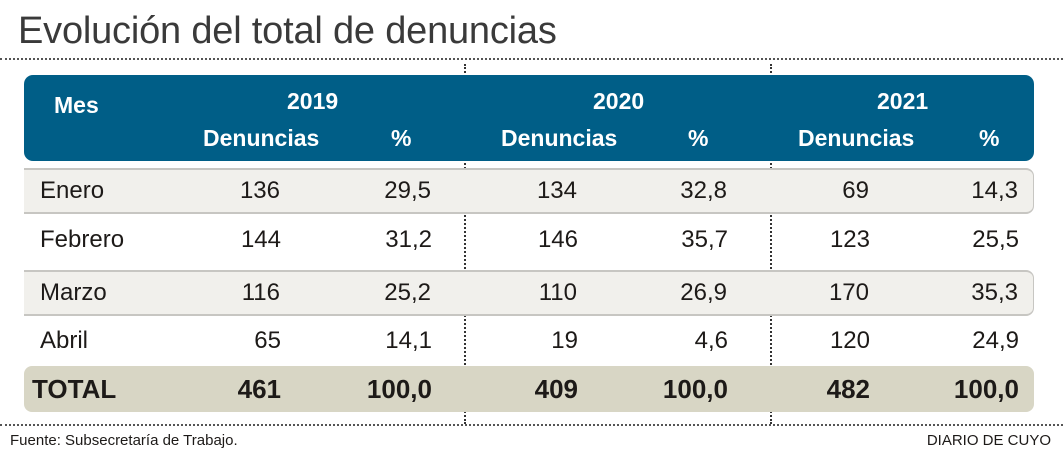 This screenshot has width=1063, height=461. Describe the element at coordinates (994, 292) in the screenshot. I see `percent-2021: 35,3` at that location.